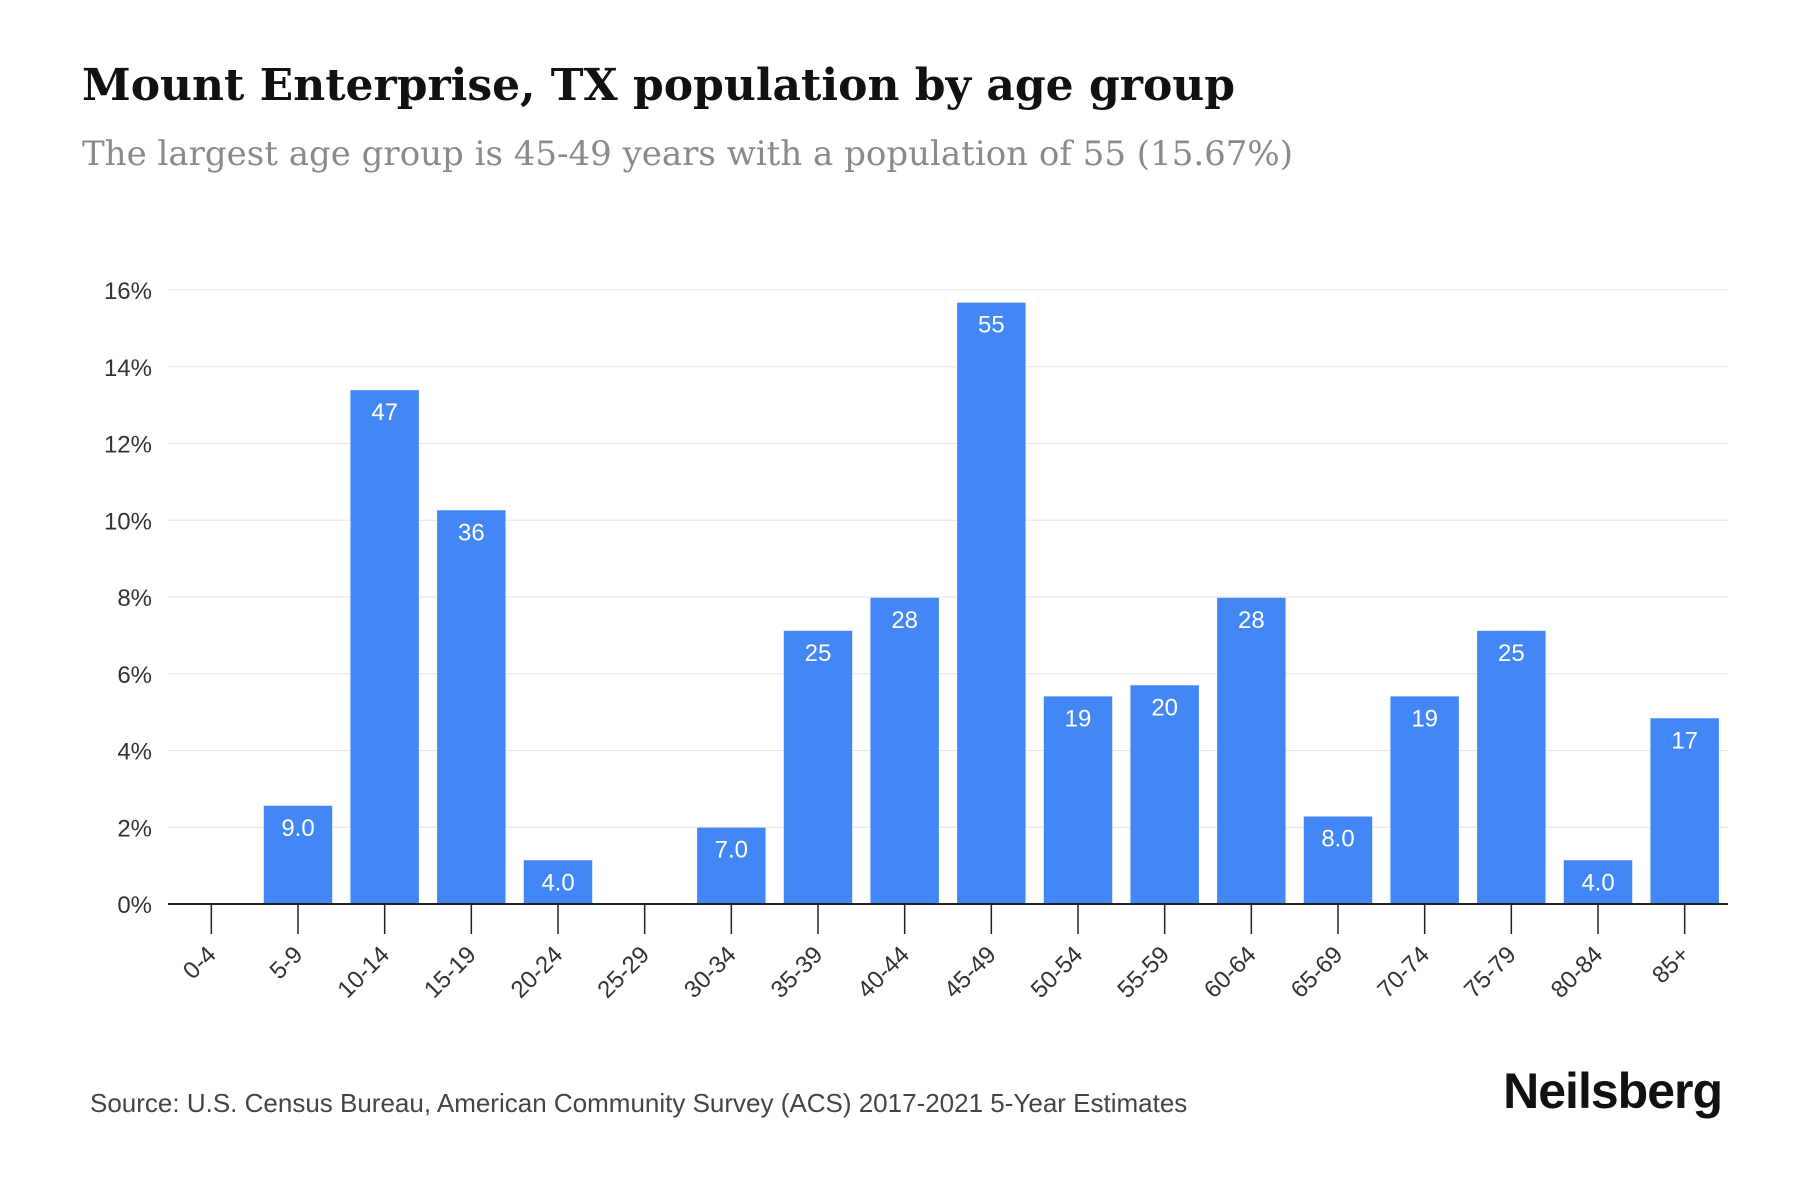  What do you see at coordinates (471, 532) in the screenshot?
I see `bar-data-label: 36` at bounding box center [471, 532].